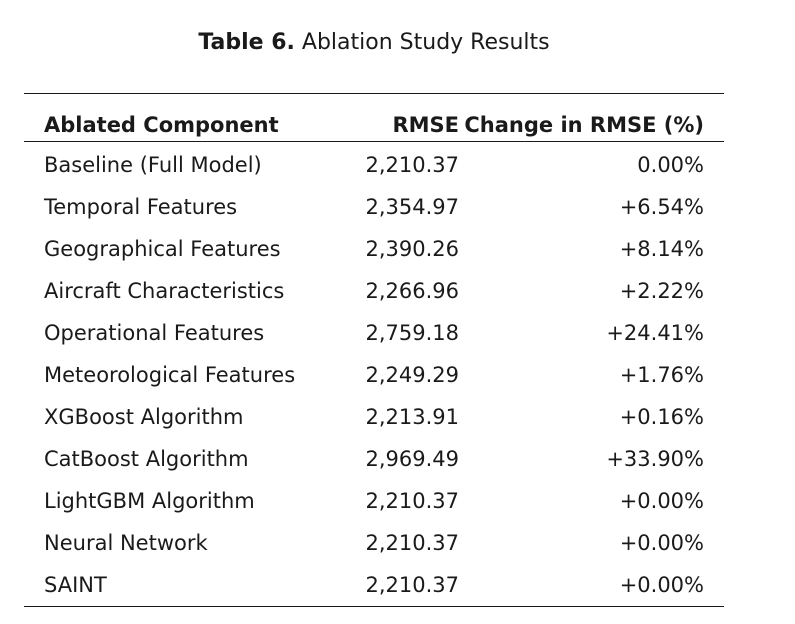 The image size is (795, 624). I want to click on table-caption: Table 6. Ablation Study Results, so click(374, 43).